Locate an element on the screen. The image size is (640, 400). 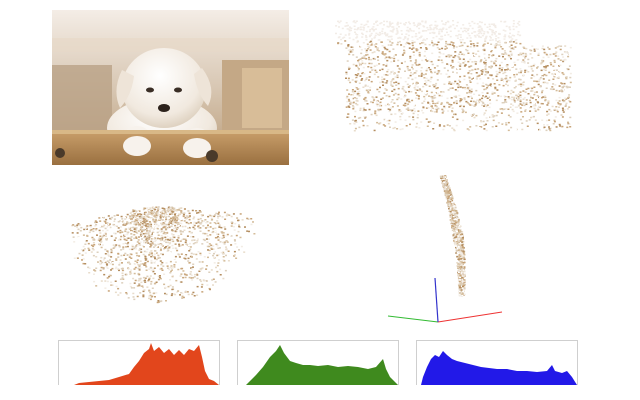
blue-histogram-area is located at coordinates (497, 368).